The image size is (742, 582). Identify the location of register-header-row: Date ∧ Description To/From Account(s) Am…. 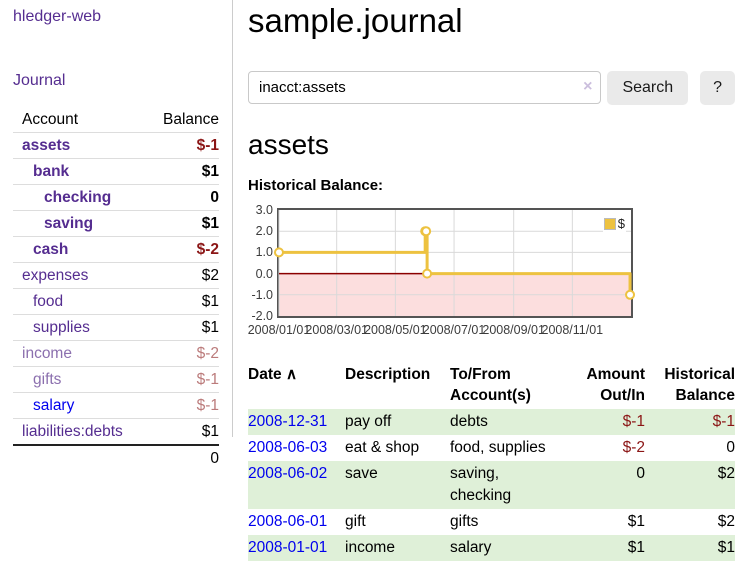
(491, 386).